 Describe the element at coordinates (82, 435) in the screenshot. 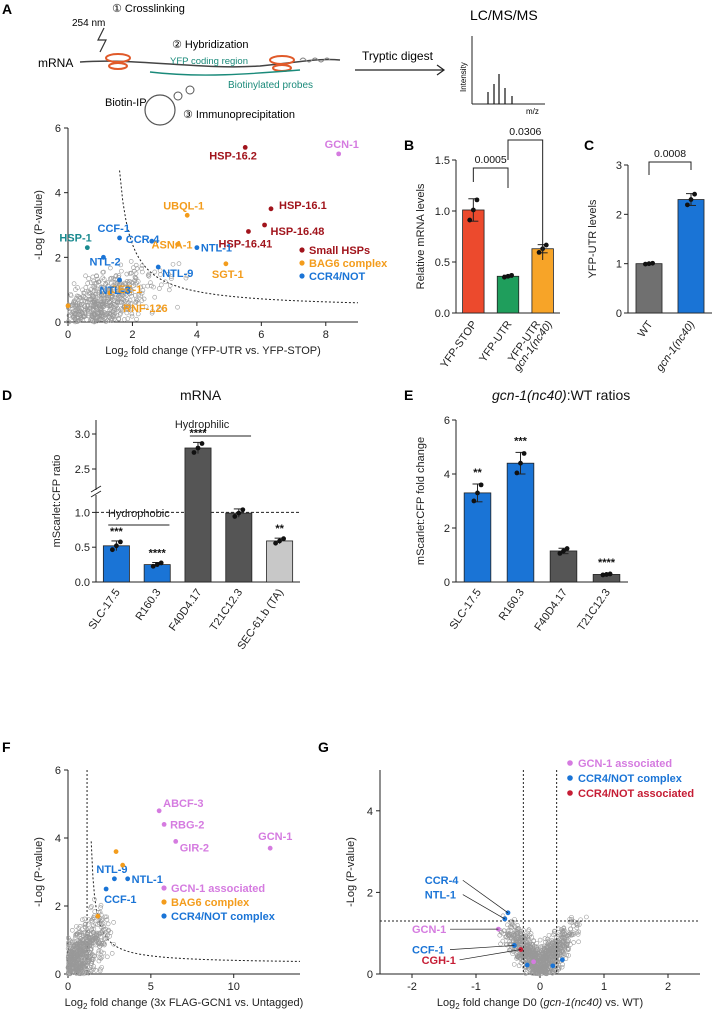

I see `y-tick-label: 3.0` at that location.